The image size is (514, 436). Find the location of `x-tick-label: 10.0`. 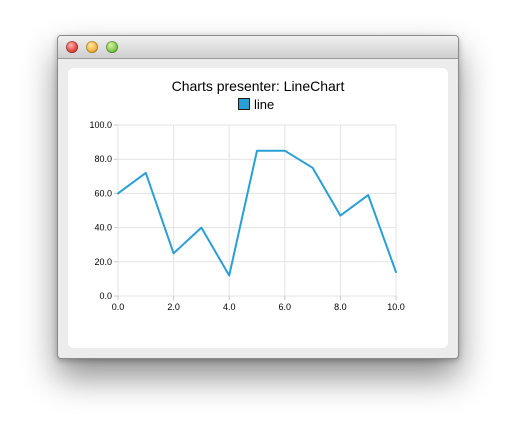

x-tick-label: 10.0 is located at coordinates (396, 307).